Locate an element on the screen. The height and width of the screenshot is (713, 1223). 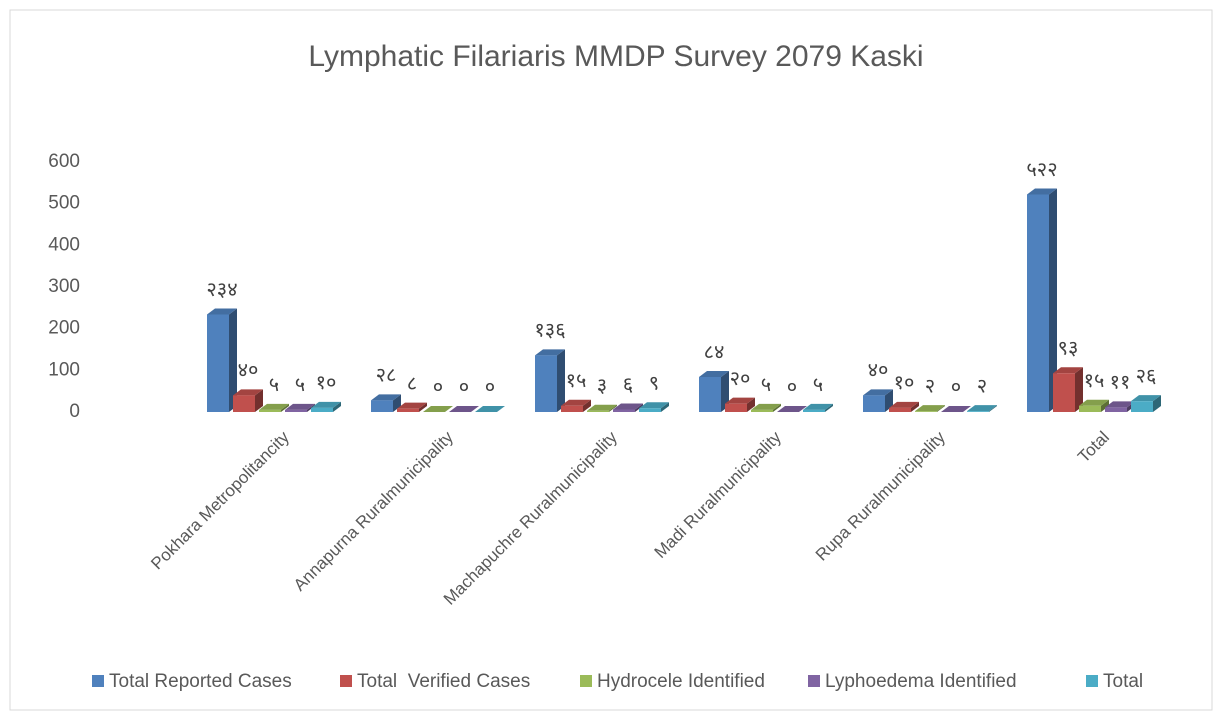
legend-label: Total Verified Cases is located at coordinates (443, 681).